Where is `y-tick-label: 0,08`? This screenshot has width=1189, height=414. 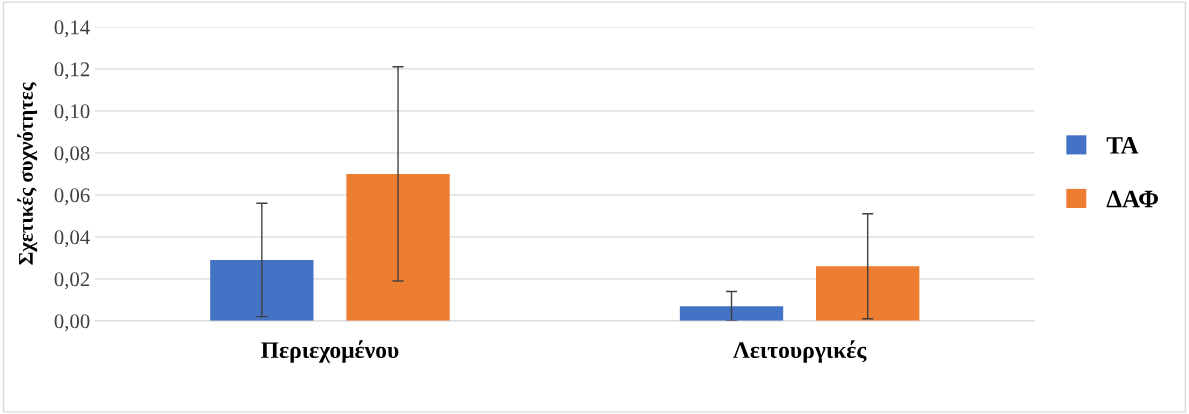
y-tick-label: 0,08 is located at coordinates (72, 155).